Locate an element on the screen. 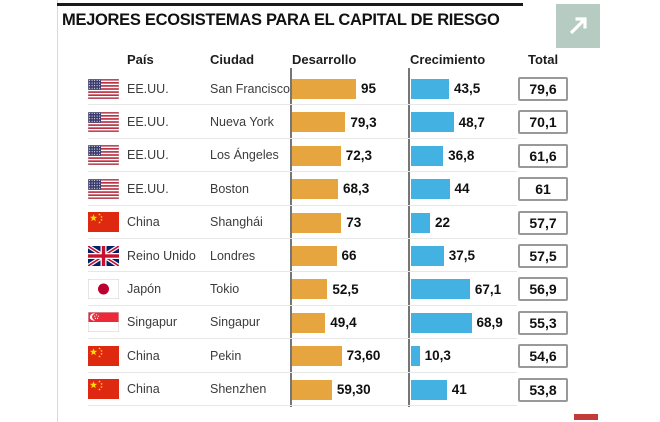 This screenshot has width=660, height=422. table-row: EE.UU. Los Ángeles 72,3 36,8 61,6 is located at coordinates (330, 156).